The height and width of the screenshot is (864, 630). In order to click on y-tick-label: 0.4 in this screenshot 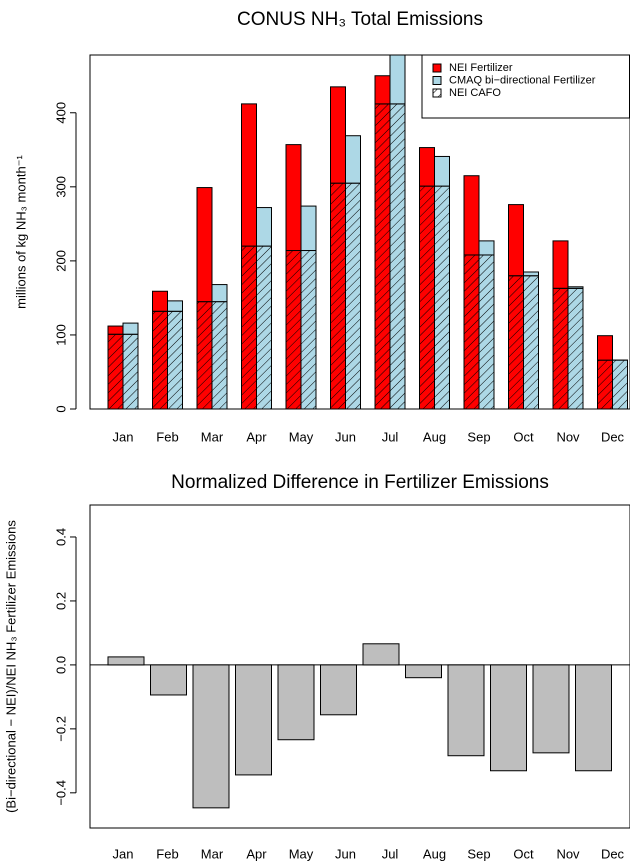, I will do `click(60, 537)`.